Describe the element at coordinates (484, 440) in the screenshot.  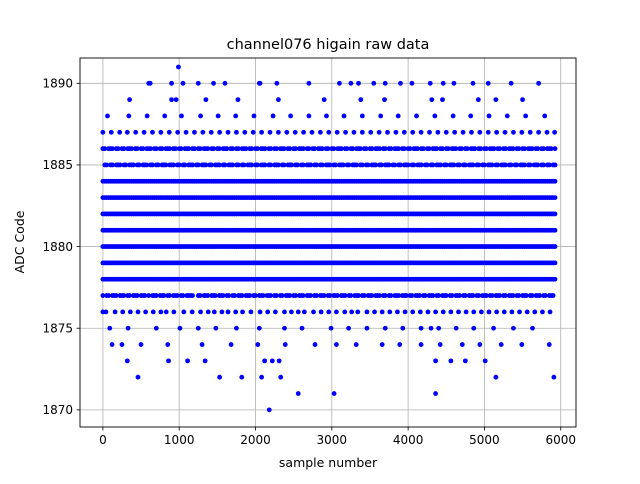
I see `x-tick-label: 5000` at that location.